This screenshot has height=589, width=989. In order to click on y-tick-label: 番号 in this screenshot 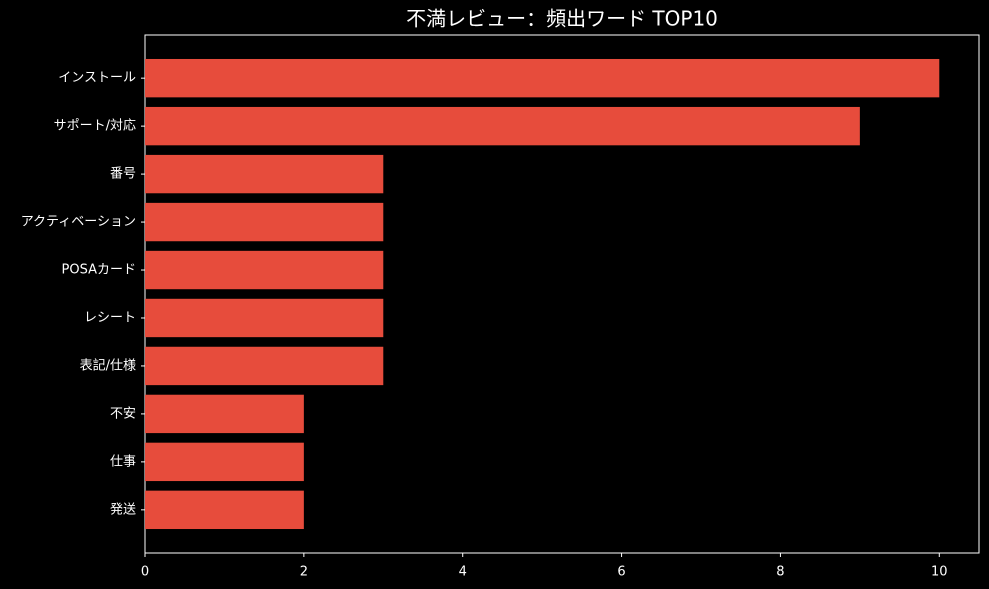, I will do `click(123, 174)`.